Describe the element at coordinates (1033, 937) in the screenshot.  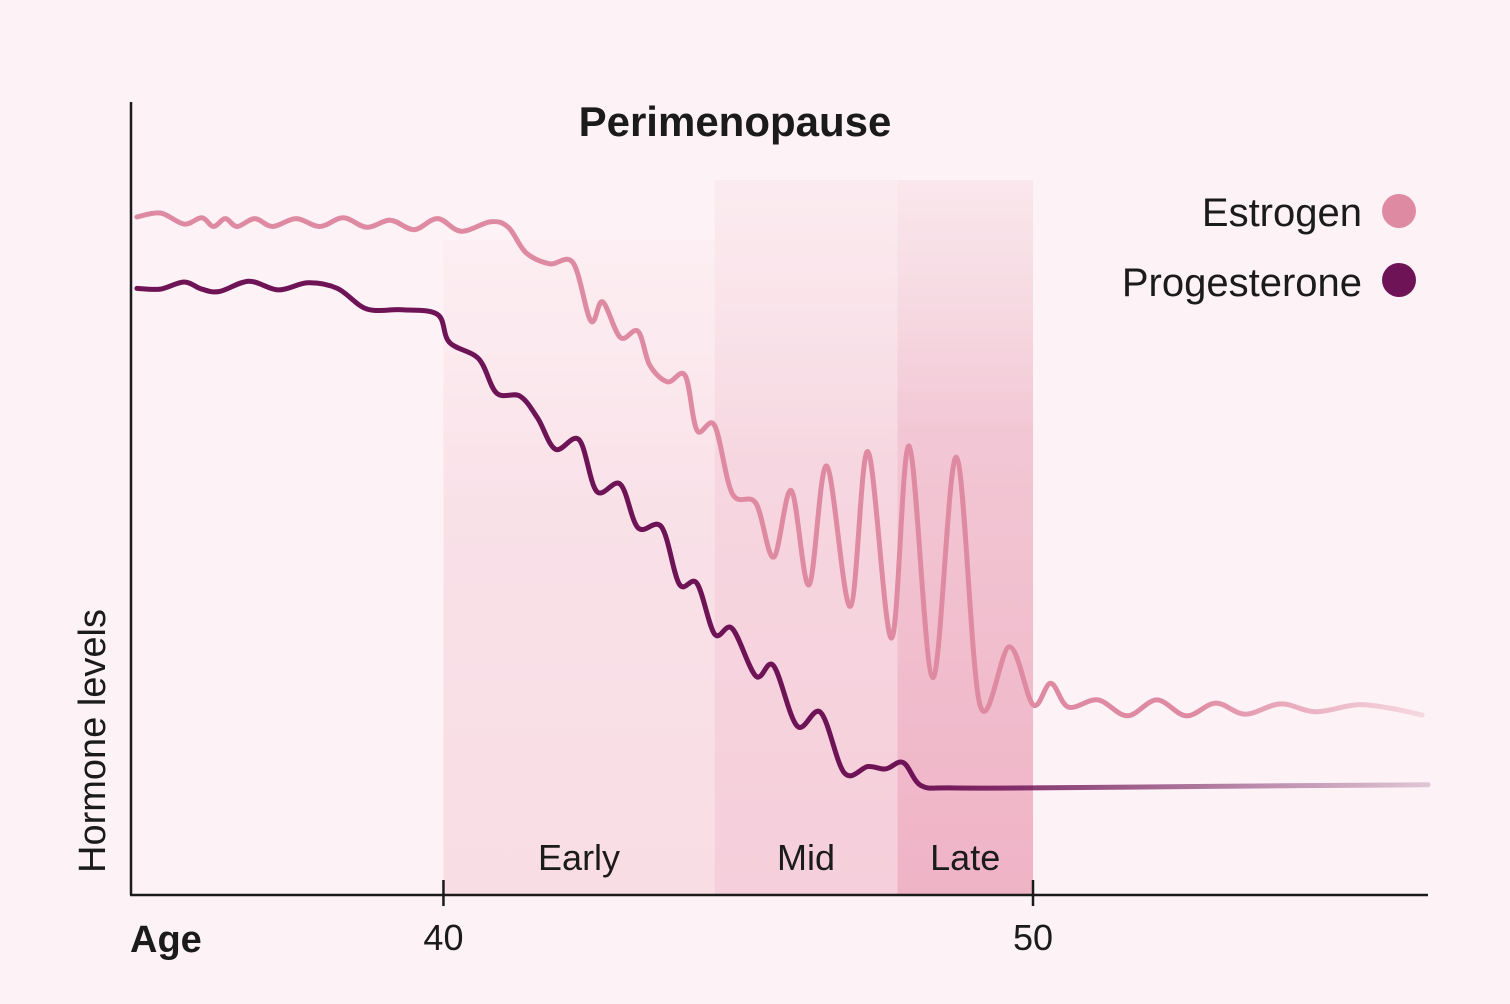
I see `x-tick-label-50: 50` at that location.